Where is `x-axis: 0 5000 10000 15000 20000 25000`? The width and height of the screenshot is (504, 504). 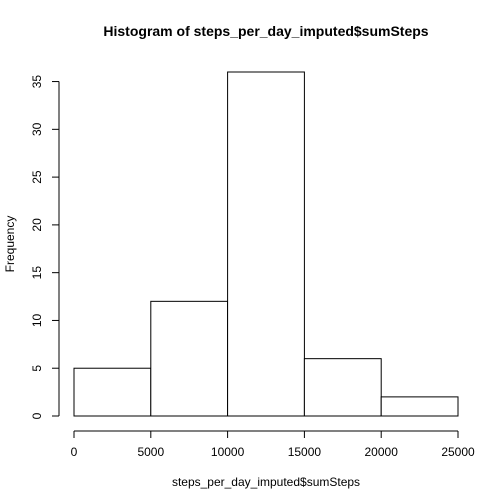
x-axis: 0 5000 10000 15000 20000 25000 is located at coordinates (273, 444).